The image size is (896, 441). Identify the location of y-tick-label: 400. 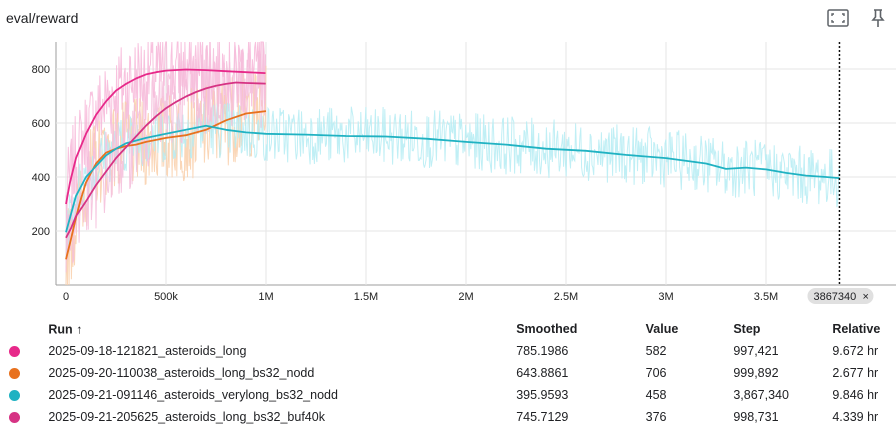
(41, 178).